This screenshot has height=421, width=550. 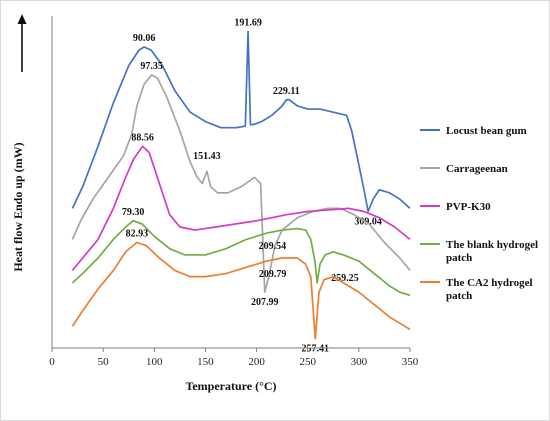 I want to click on legend-label: Locust bean gum, so click(x=486, y=131).